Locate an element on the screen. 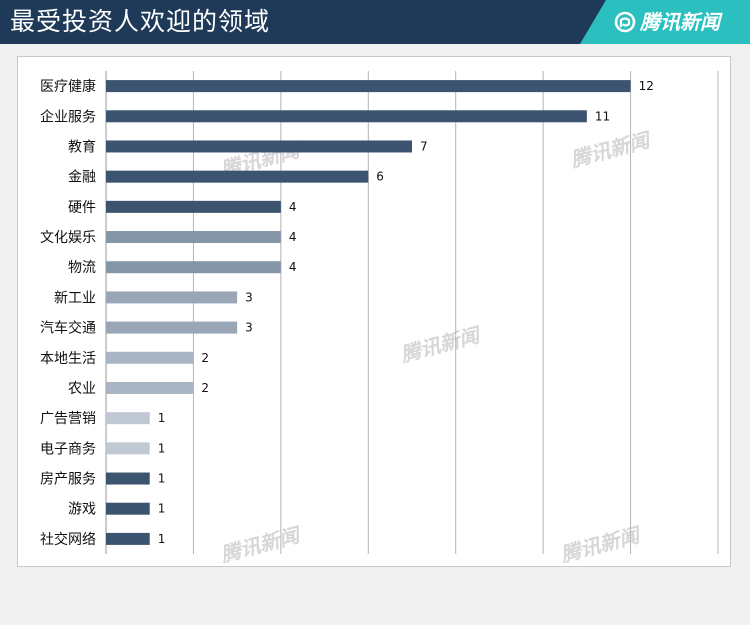 The image size is (750, 625). category-label: 社交网络 is located at coordinates (68, 539).